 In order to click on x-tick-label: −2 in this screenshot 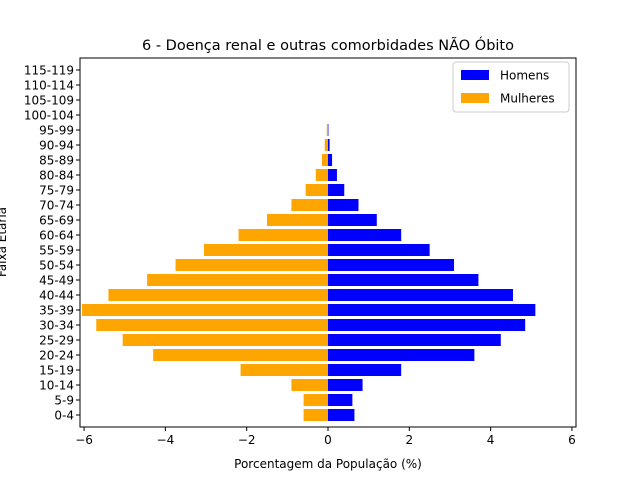, I will do `click(247, 440)`.